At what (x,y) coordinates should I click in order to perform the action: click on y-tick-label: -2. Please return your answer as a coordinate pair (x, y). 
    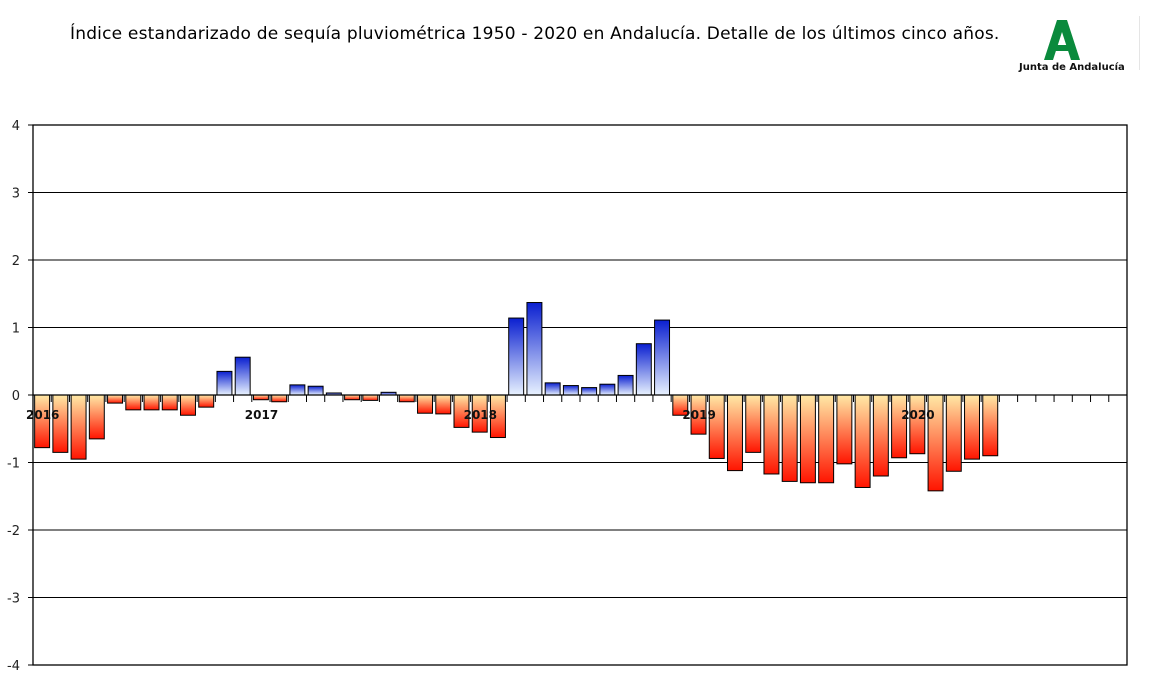
    Looking at the image, I should click on (13, 531).